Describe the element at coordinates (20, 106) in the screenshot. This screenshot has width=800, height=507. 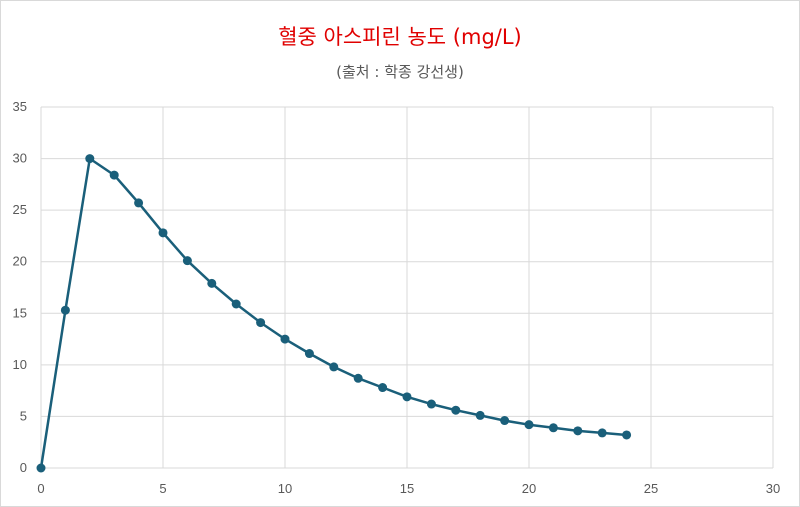
I see `y-tick-label: 35` at that location.